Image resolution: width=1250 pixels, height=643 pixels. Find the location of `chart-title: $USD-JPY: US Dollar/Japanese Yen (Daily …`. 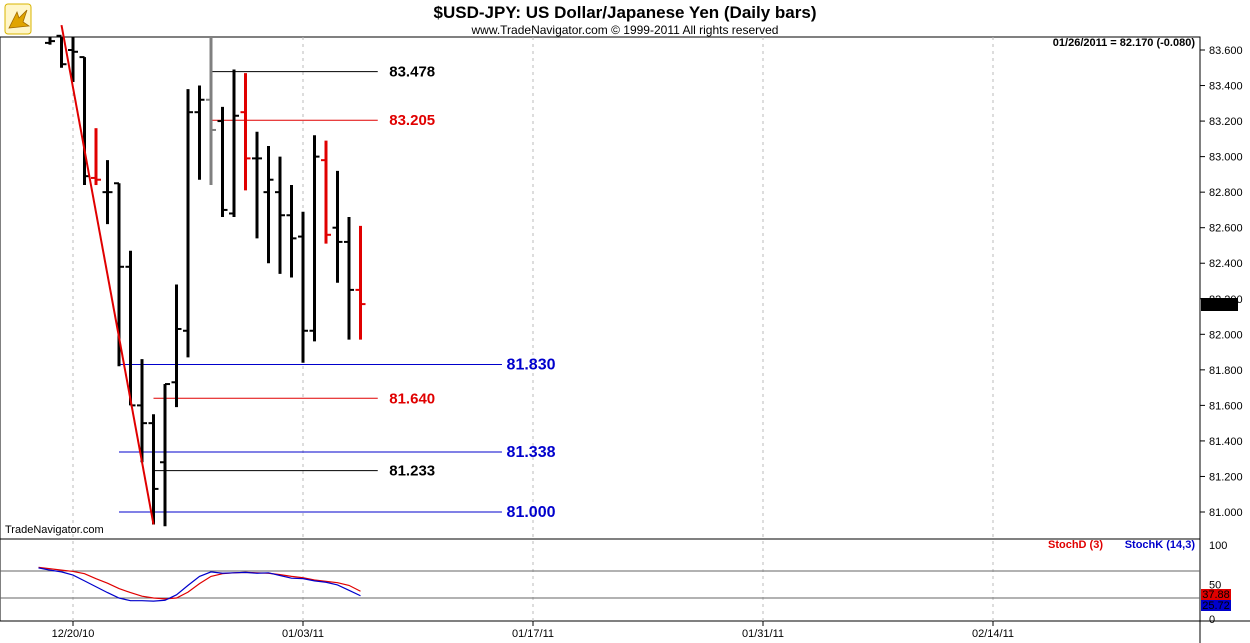

chart-title: $USD-JPY: US Dollar/Japanese Yen (Daily … is located at coordinates (625, 12).